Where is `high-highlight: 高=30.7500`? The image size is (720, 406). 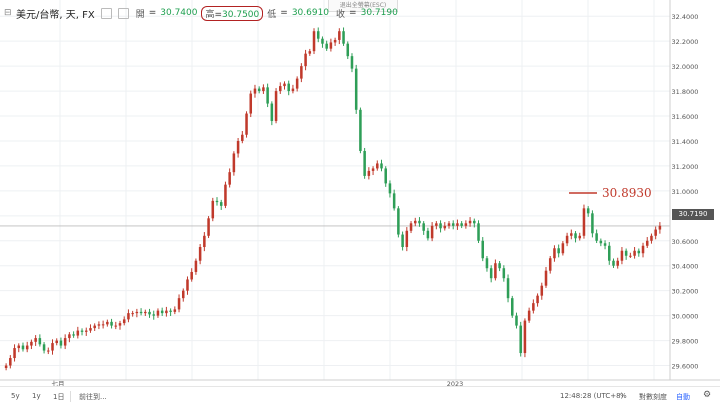 high-highlight: 高=30.7500 is located at coordinates (232, 13).